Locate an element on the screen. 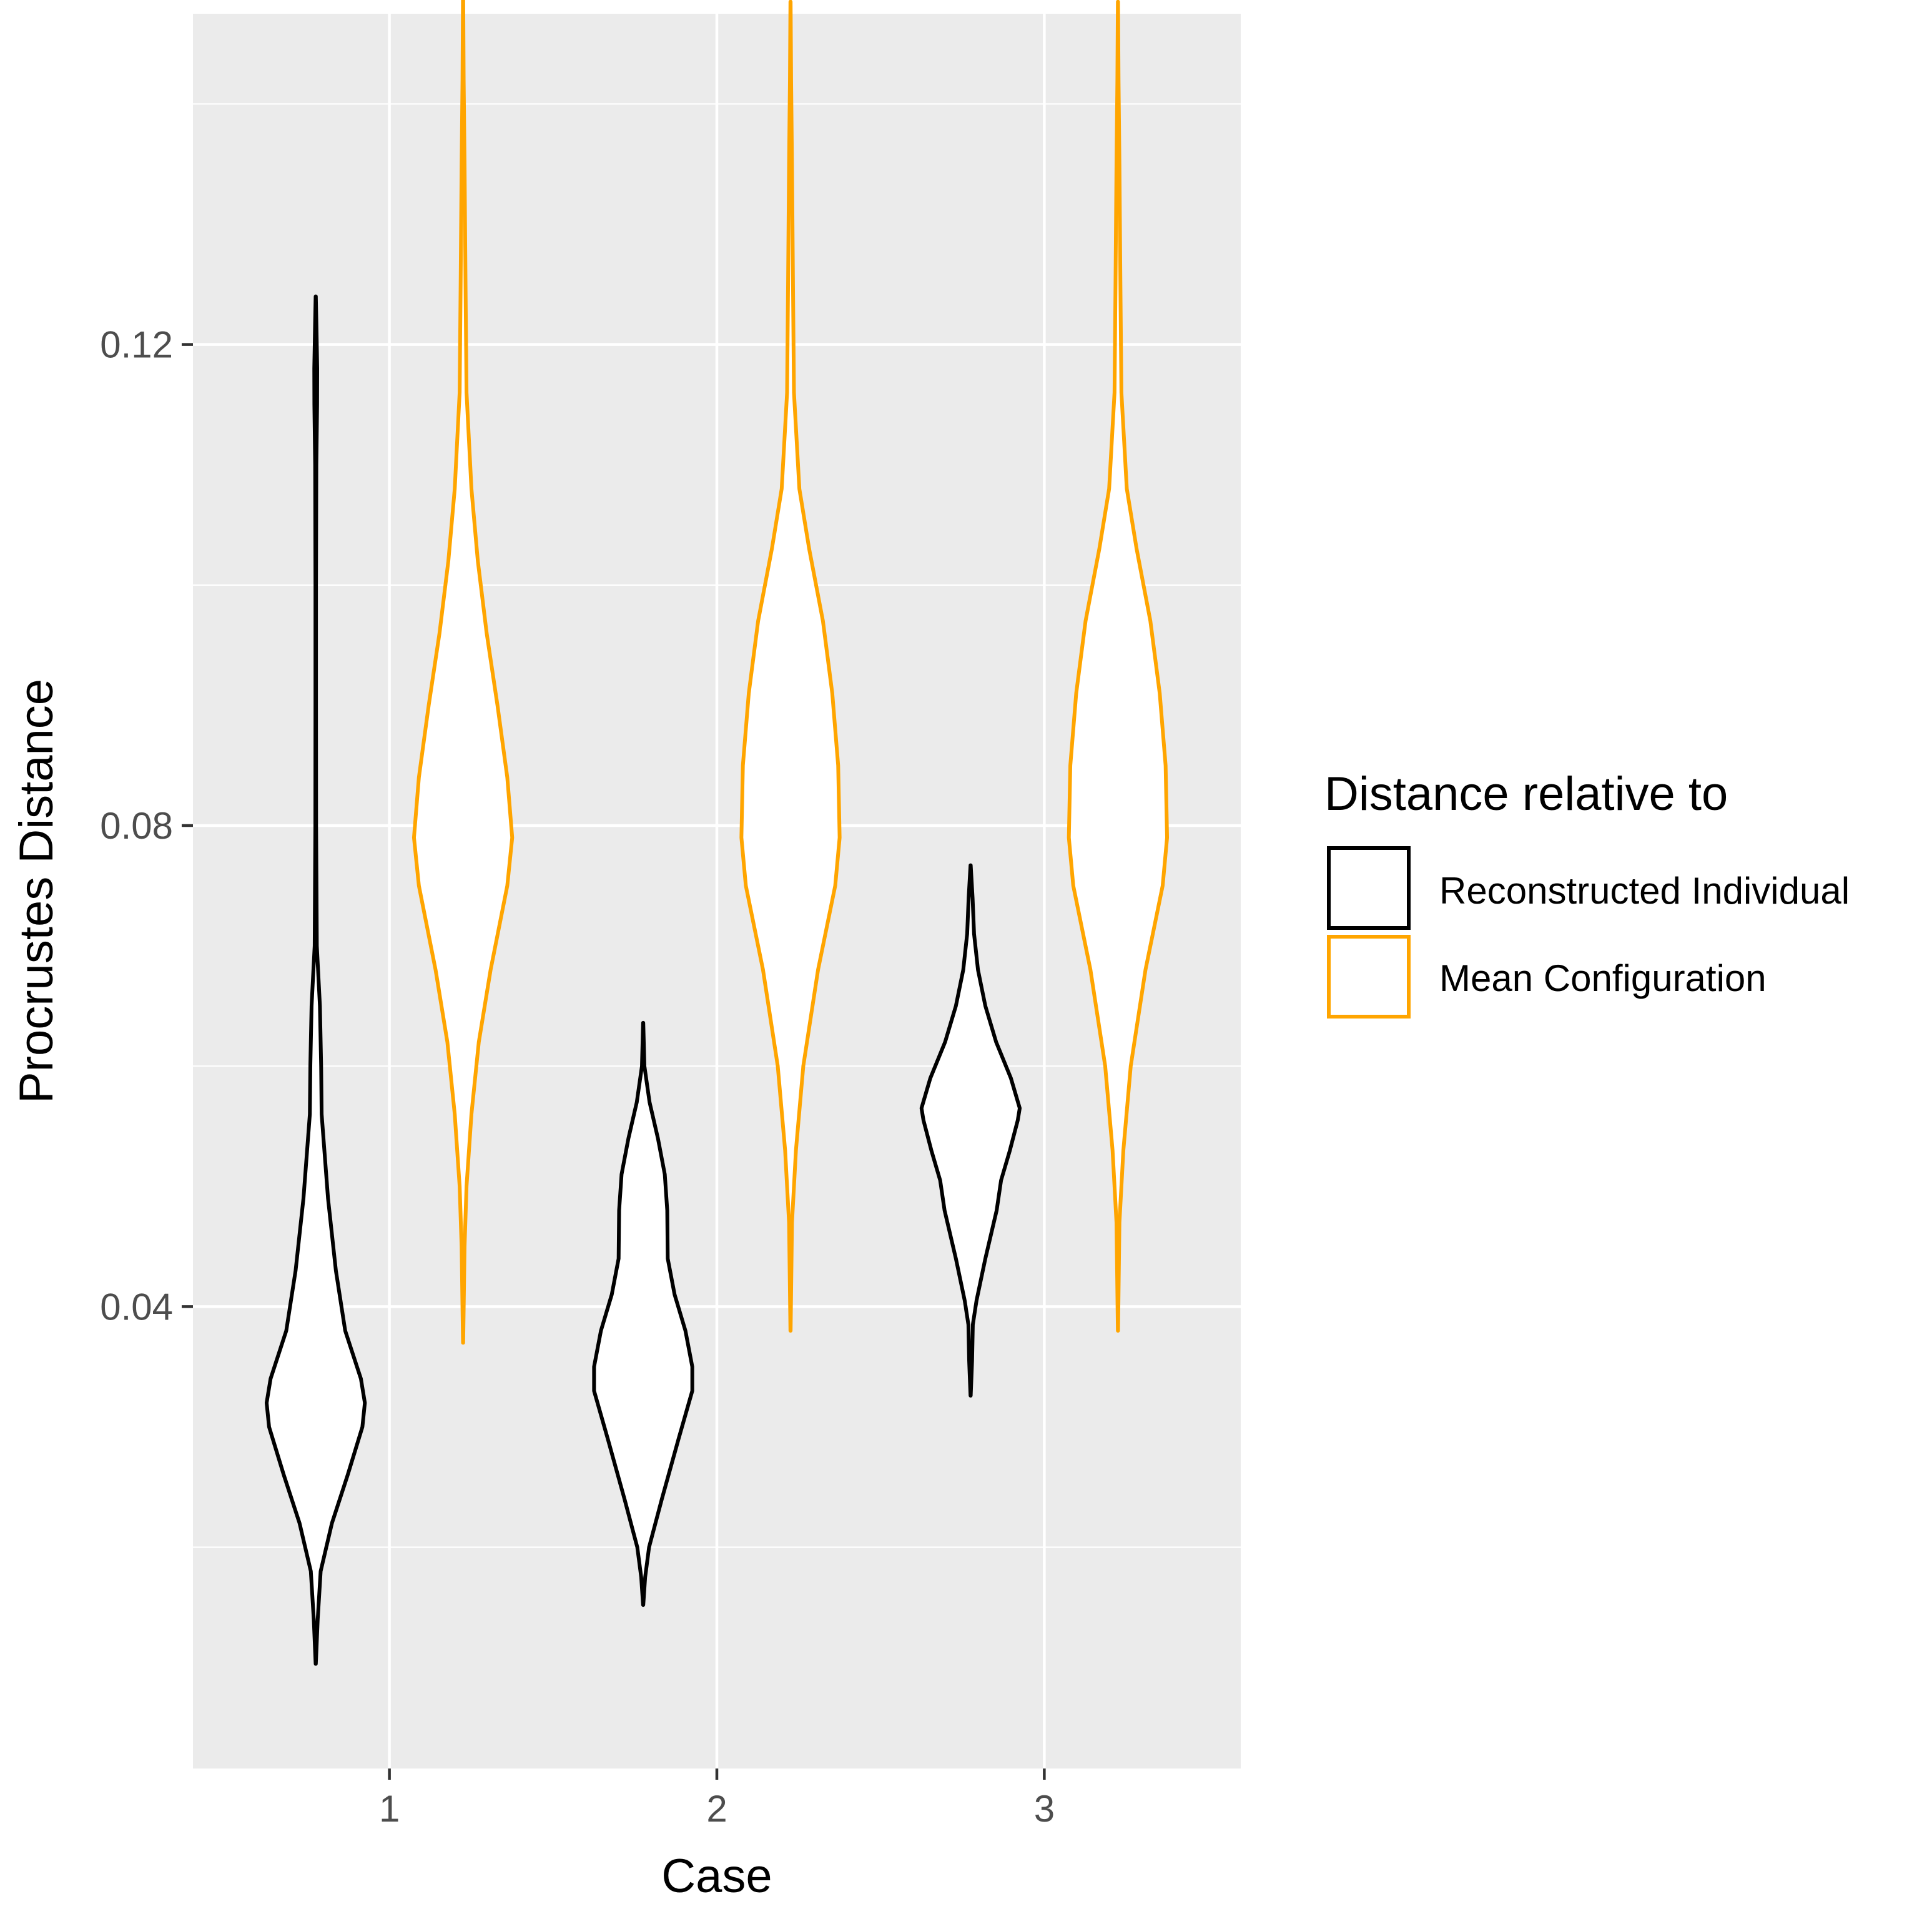 This screenshot has width=1932, height=1909. legend-key-mean is located at coordinates (1369, 977).